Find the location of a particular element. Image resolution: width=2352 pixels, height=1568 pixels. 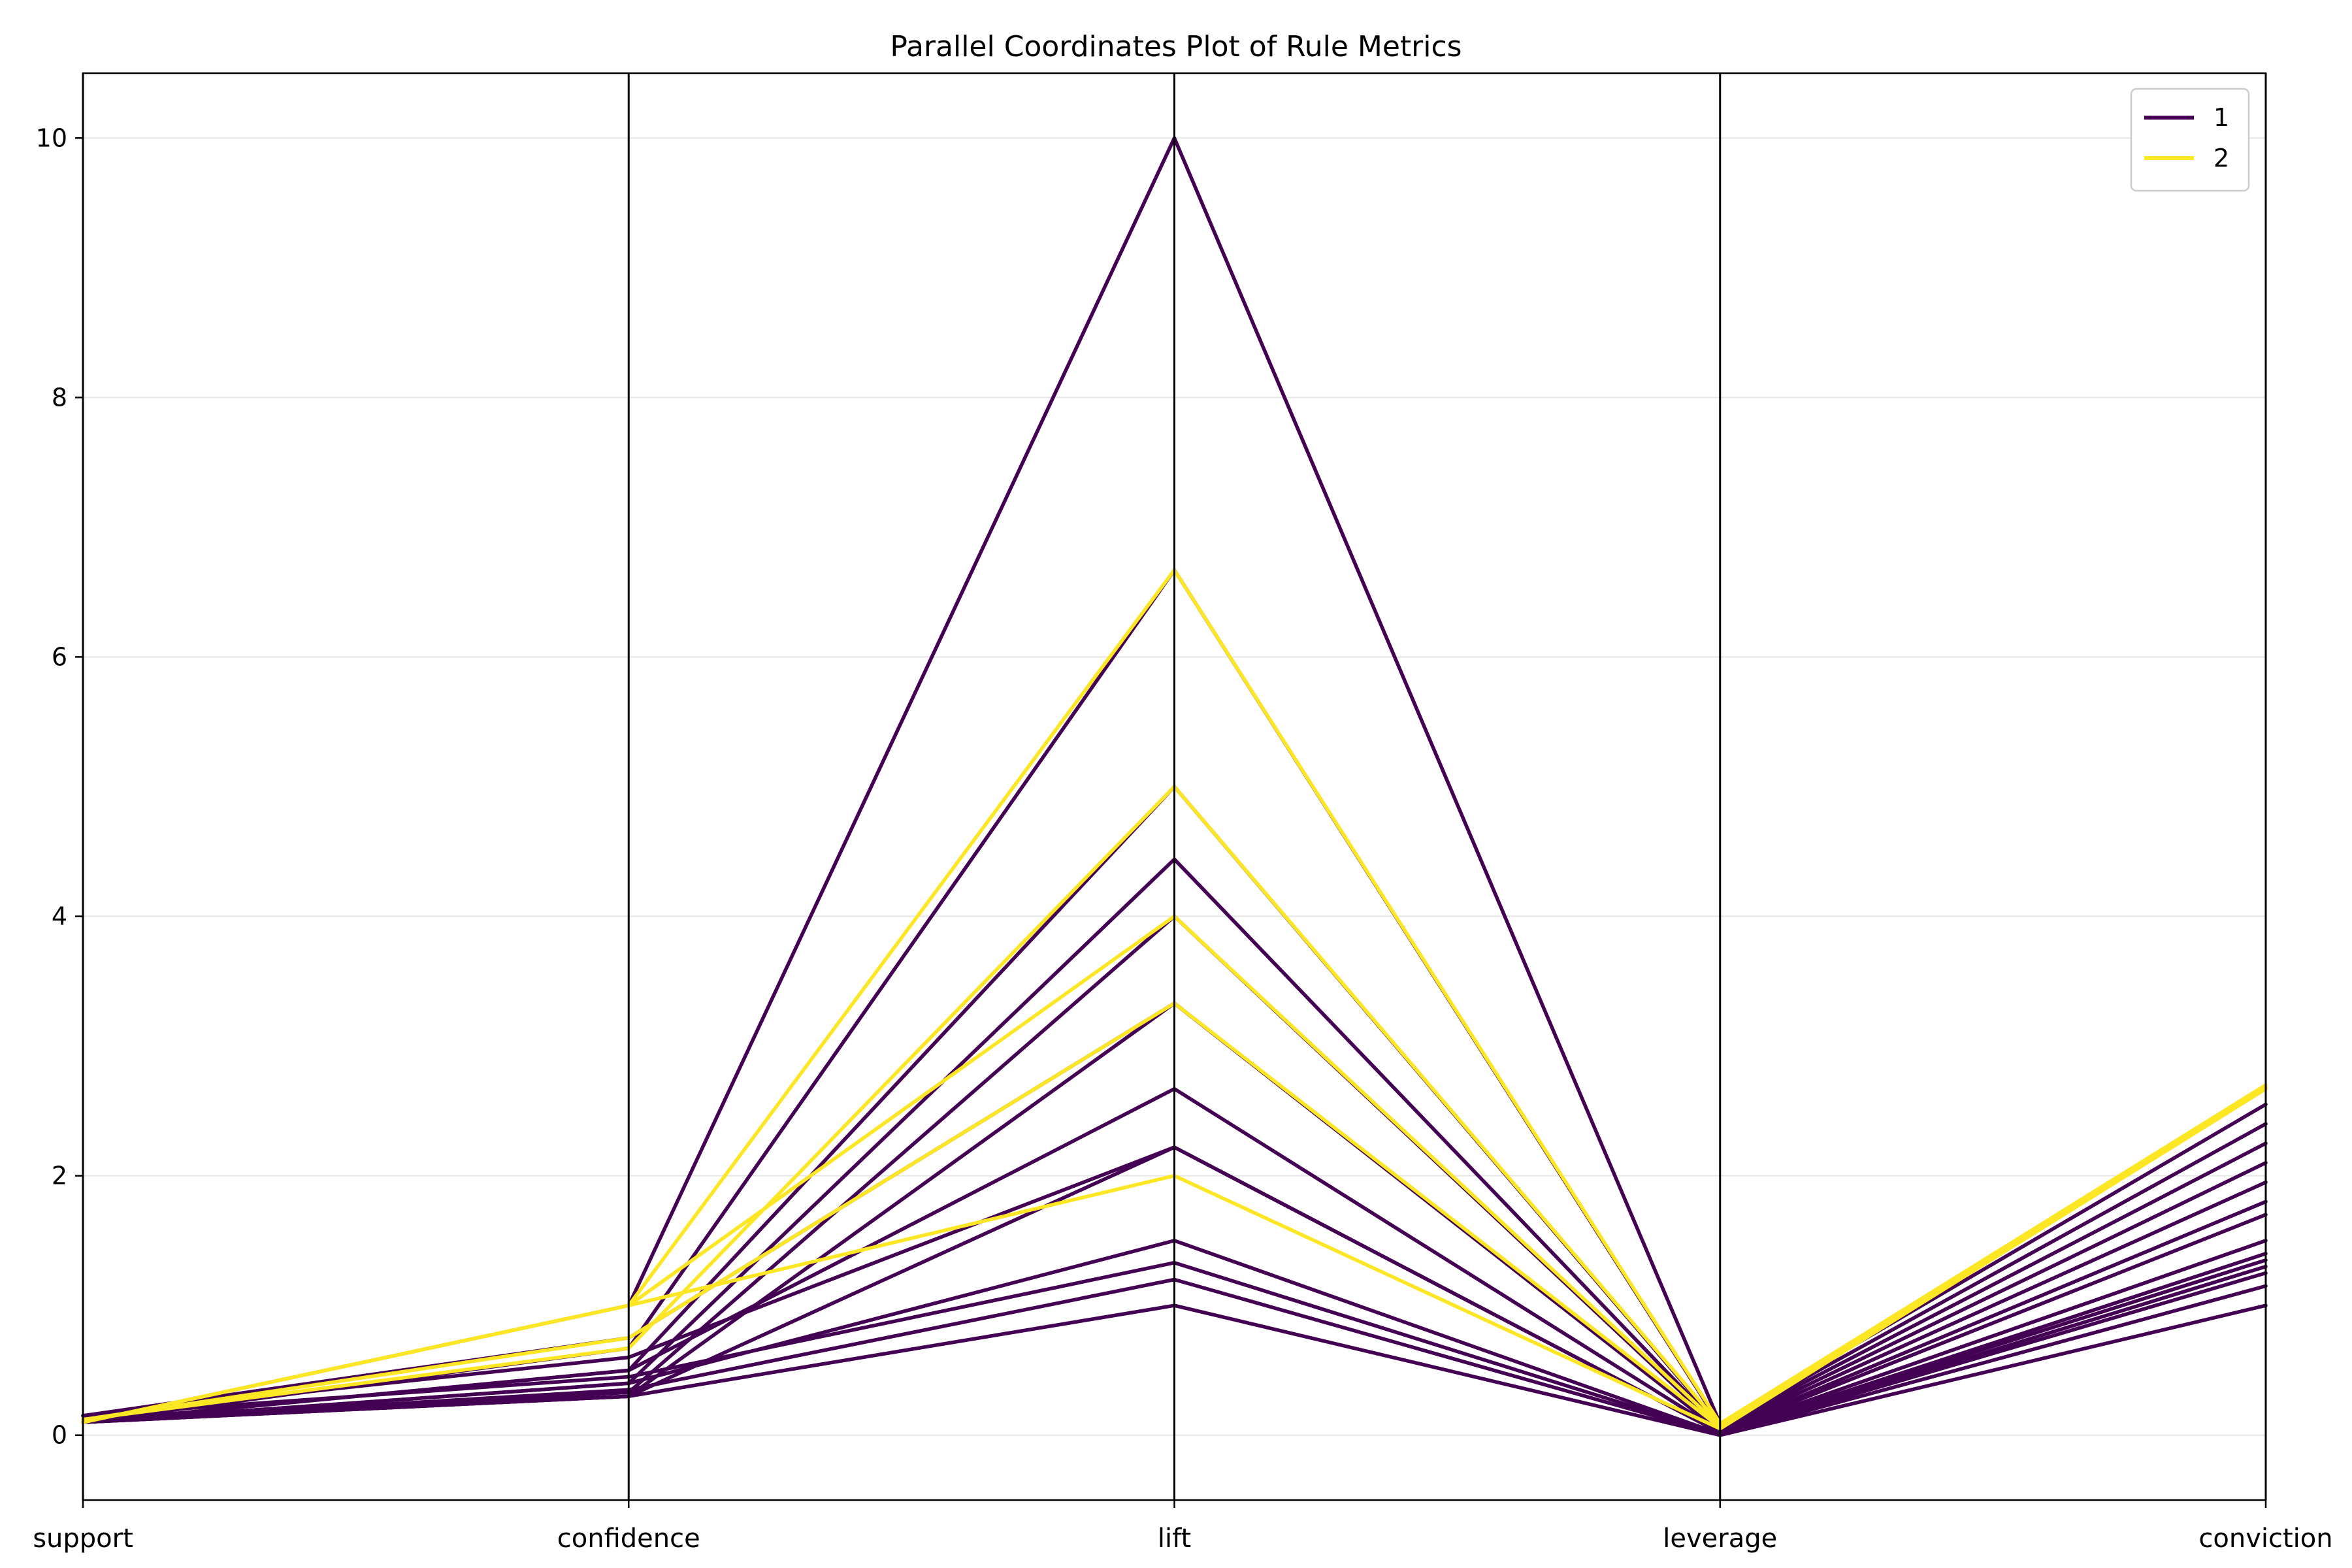

y-tick-label: 0 is located at coordinates (59, 1435).